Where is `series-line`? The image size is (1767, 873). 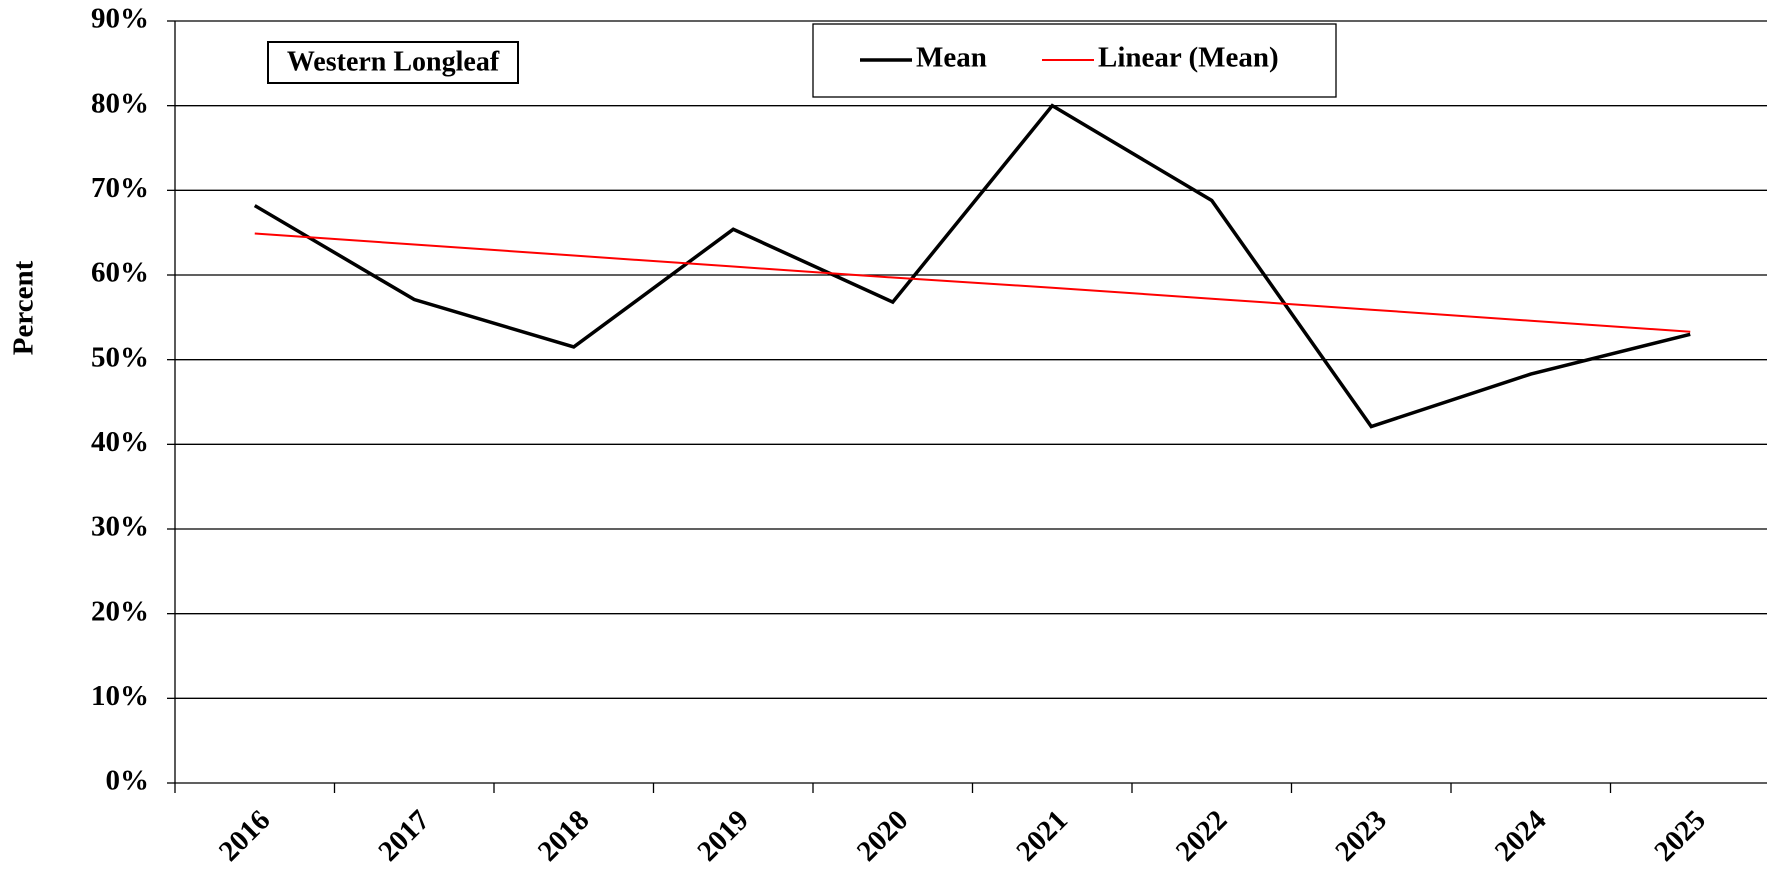 series-line is located at coordinates (972, 282).